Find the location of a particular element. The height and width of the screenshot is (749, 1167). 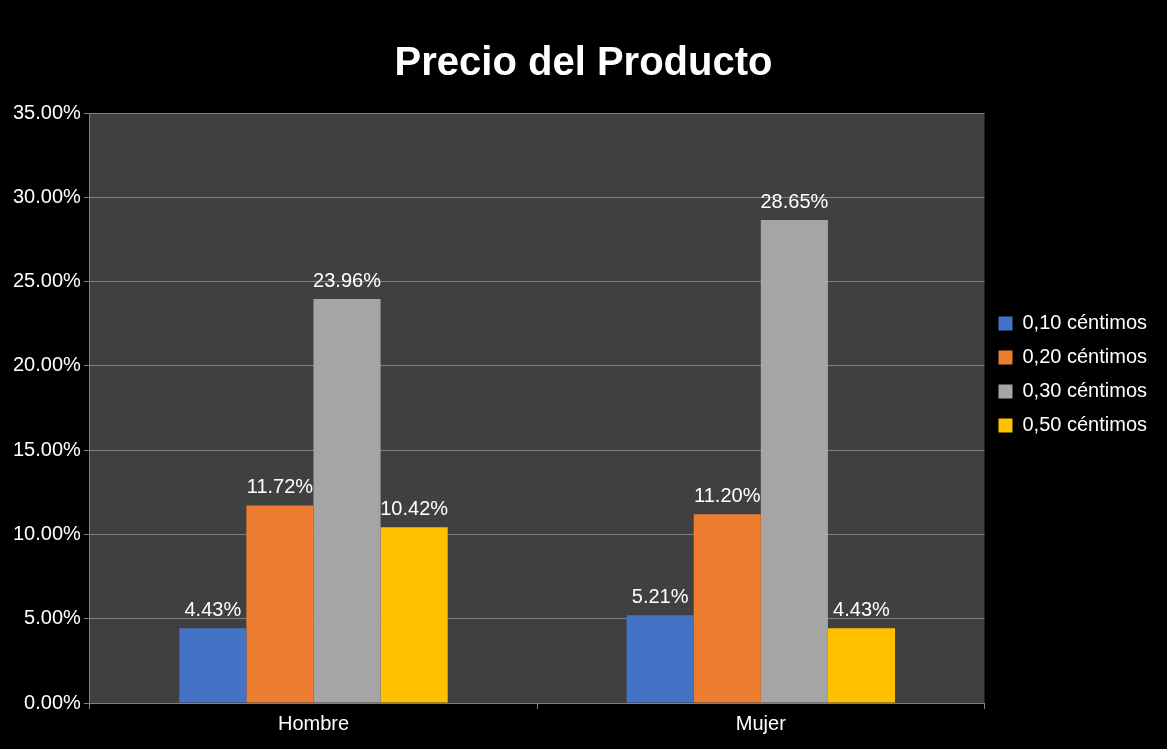

data-label: 10.42% is located at coordinates (414, 507).